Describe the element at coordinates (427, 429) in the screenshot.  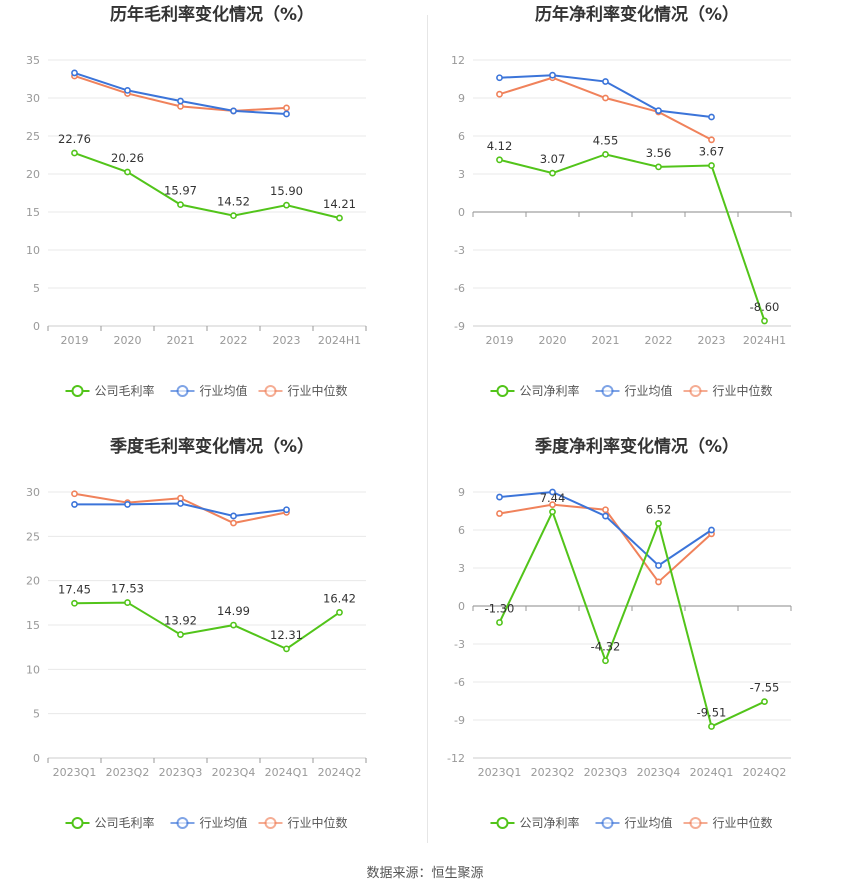
I see `panel-divider` at that location.